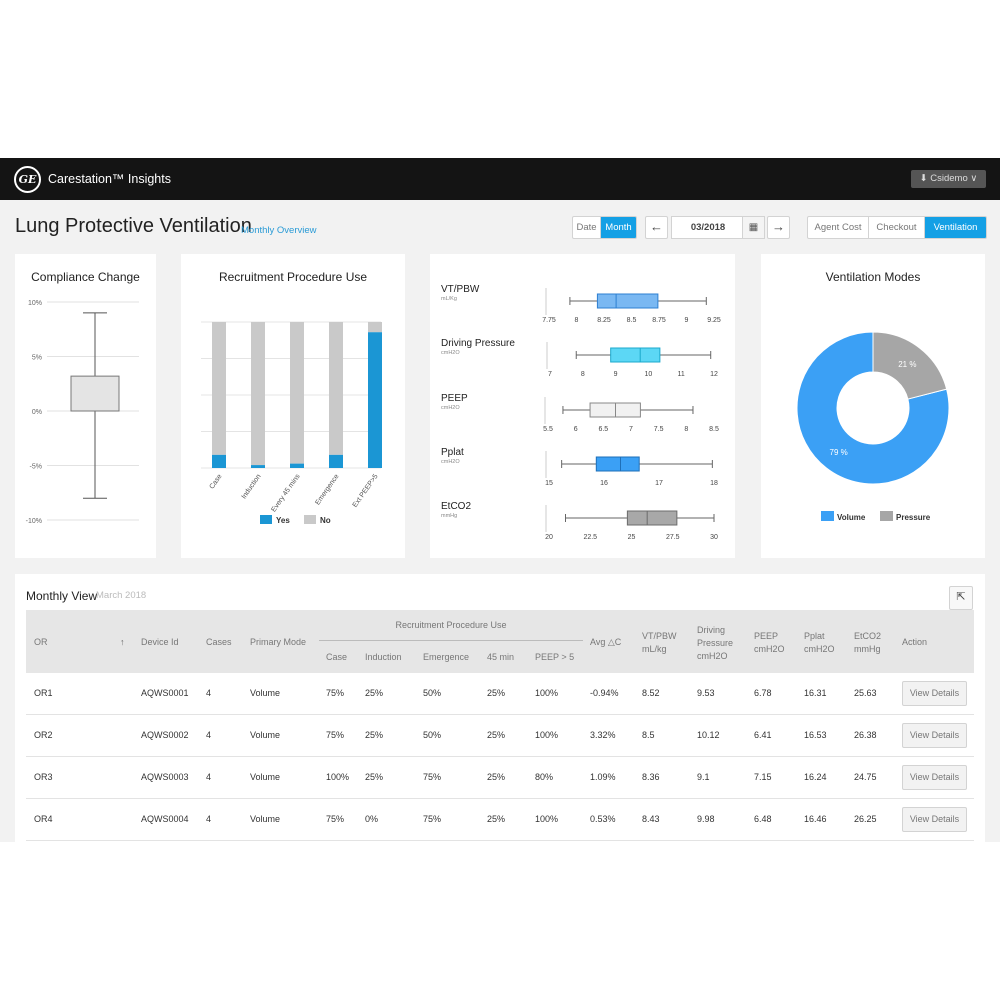 The width and height of the screenshot is (1000, 1000). Describe the element at coordinates (278, 642) in the screenshot. I see `col-primary-mode: Primary Mode` at that location.